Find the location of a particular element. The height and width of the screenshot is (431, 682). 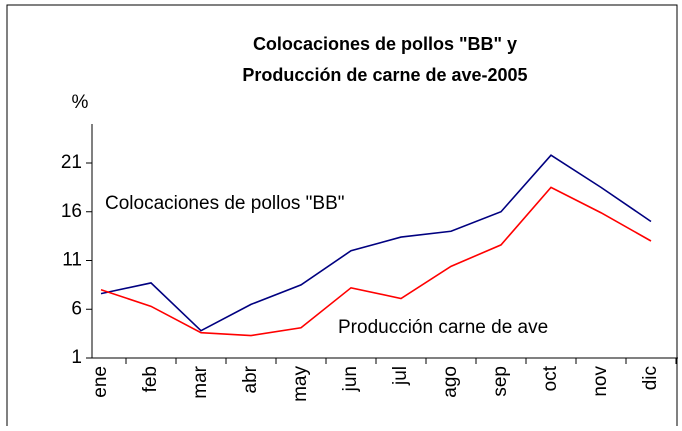

y-tick-label: 1 is located at coordinates (76, 357).